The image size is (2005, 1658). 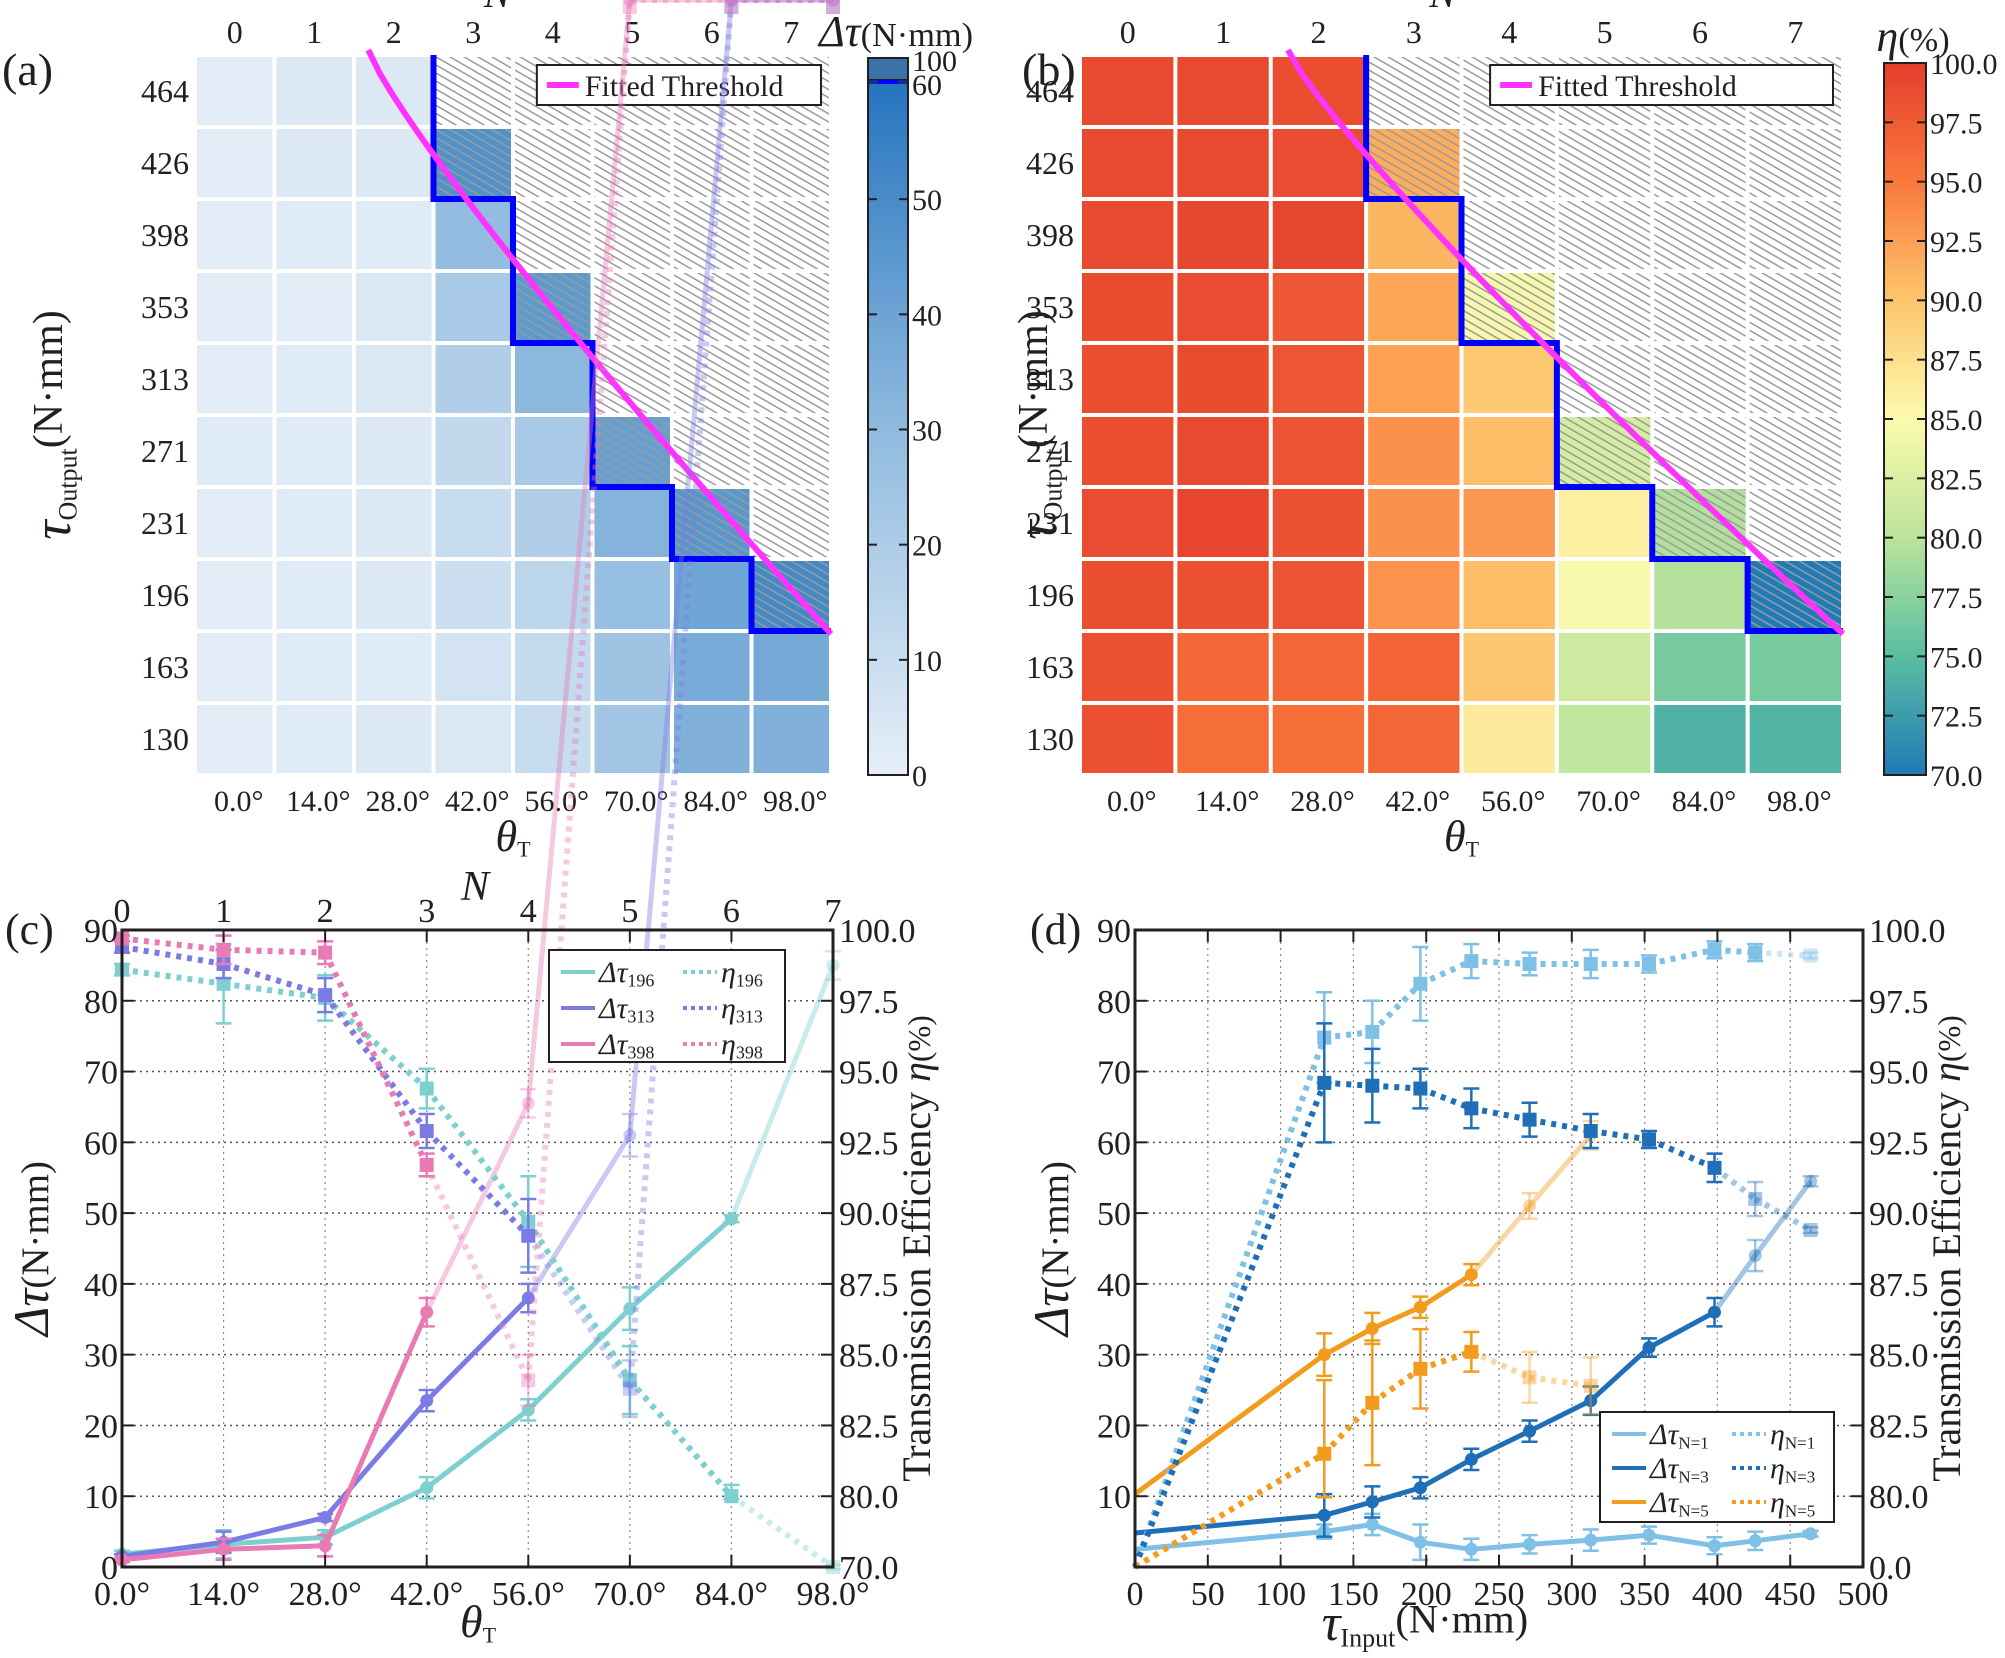 I want to click on series-segment-Δτ_N=3, so click(x=1620, y=1374).